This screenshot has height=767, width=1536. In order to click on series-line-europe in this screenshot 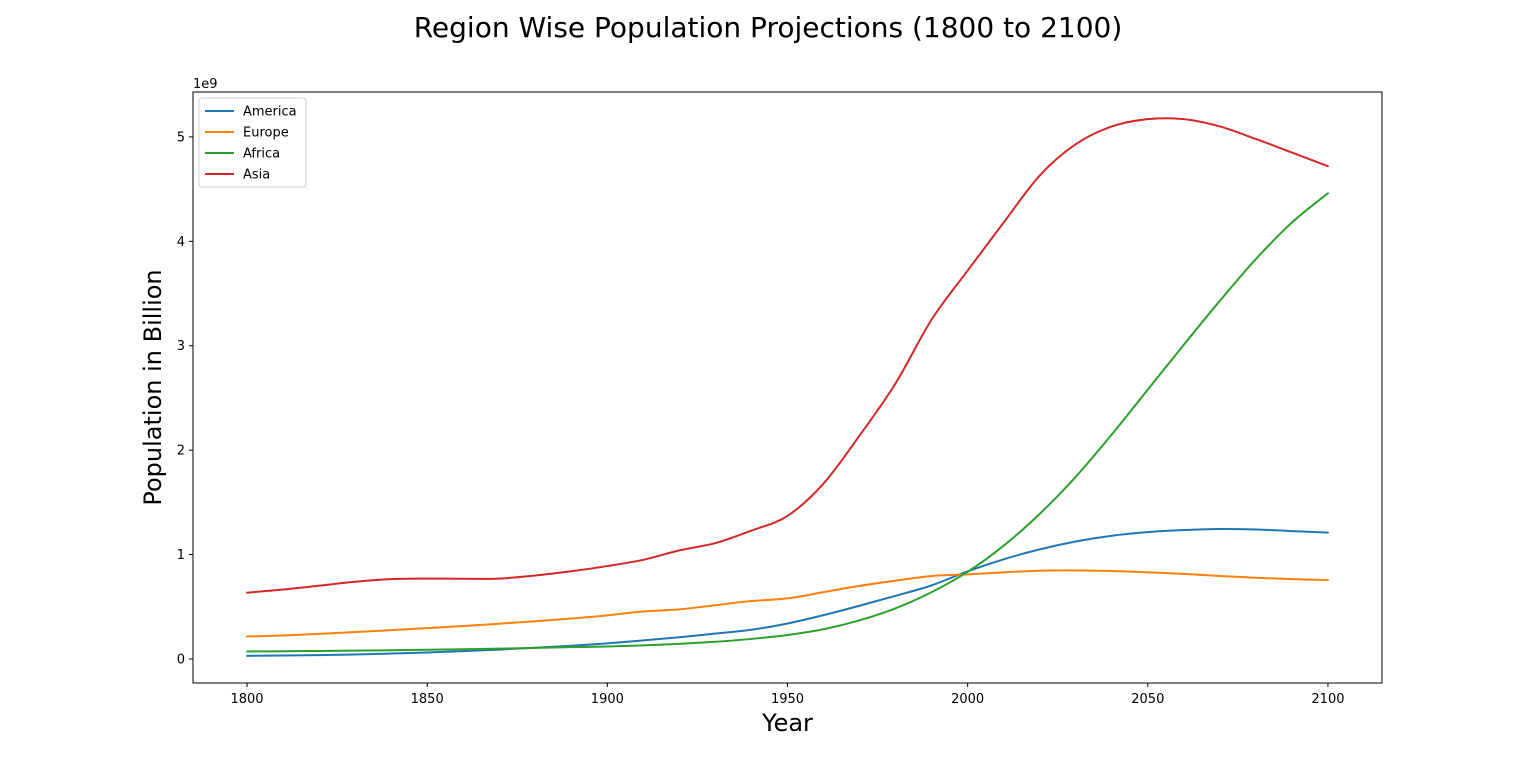, I will do `click(787, 603)`.